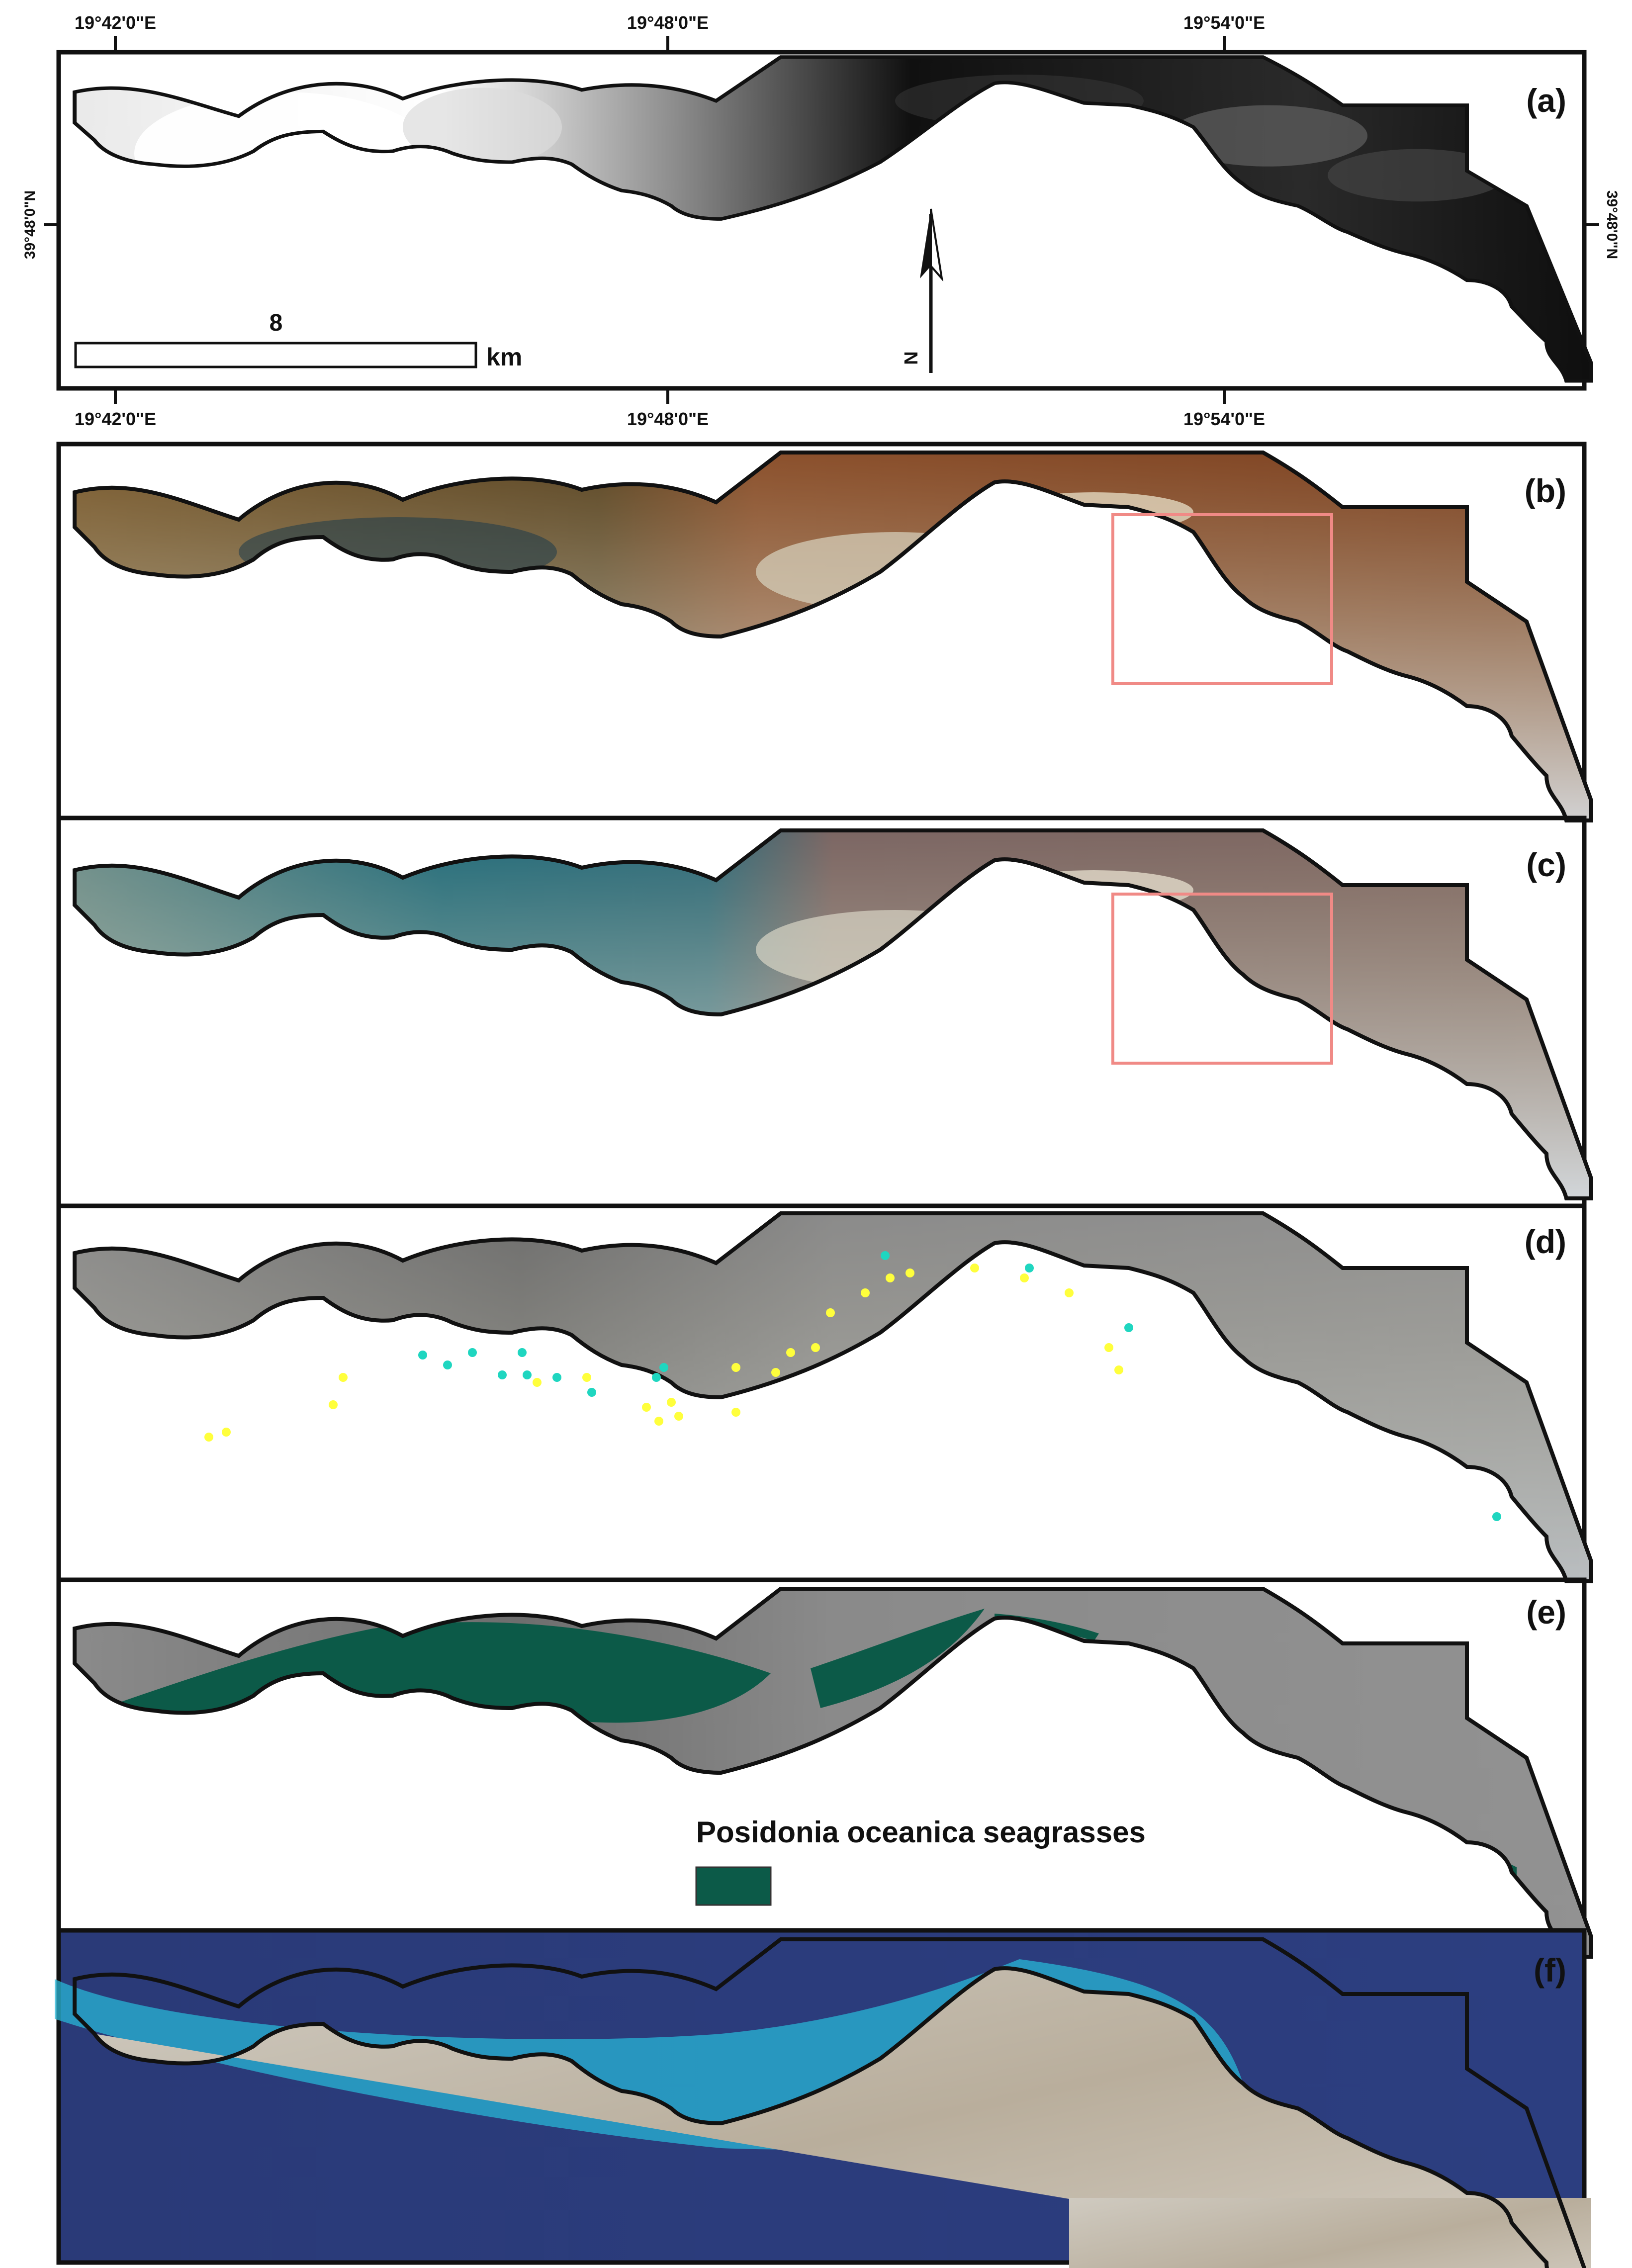 This screenshot has height=2268, width=1632. I want to click on scale-bar-unit: km, so click(504, 357).